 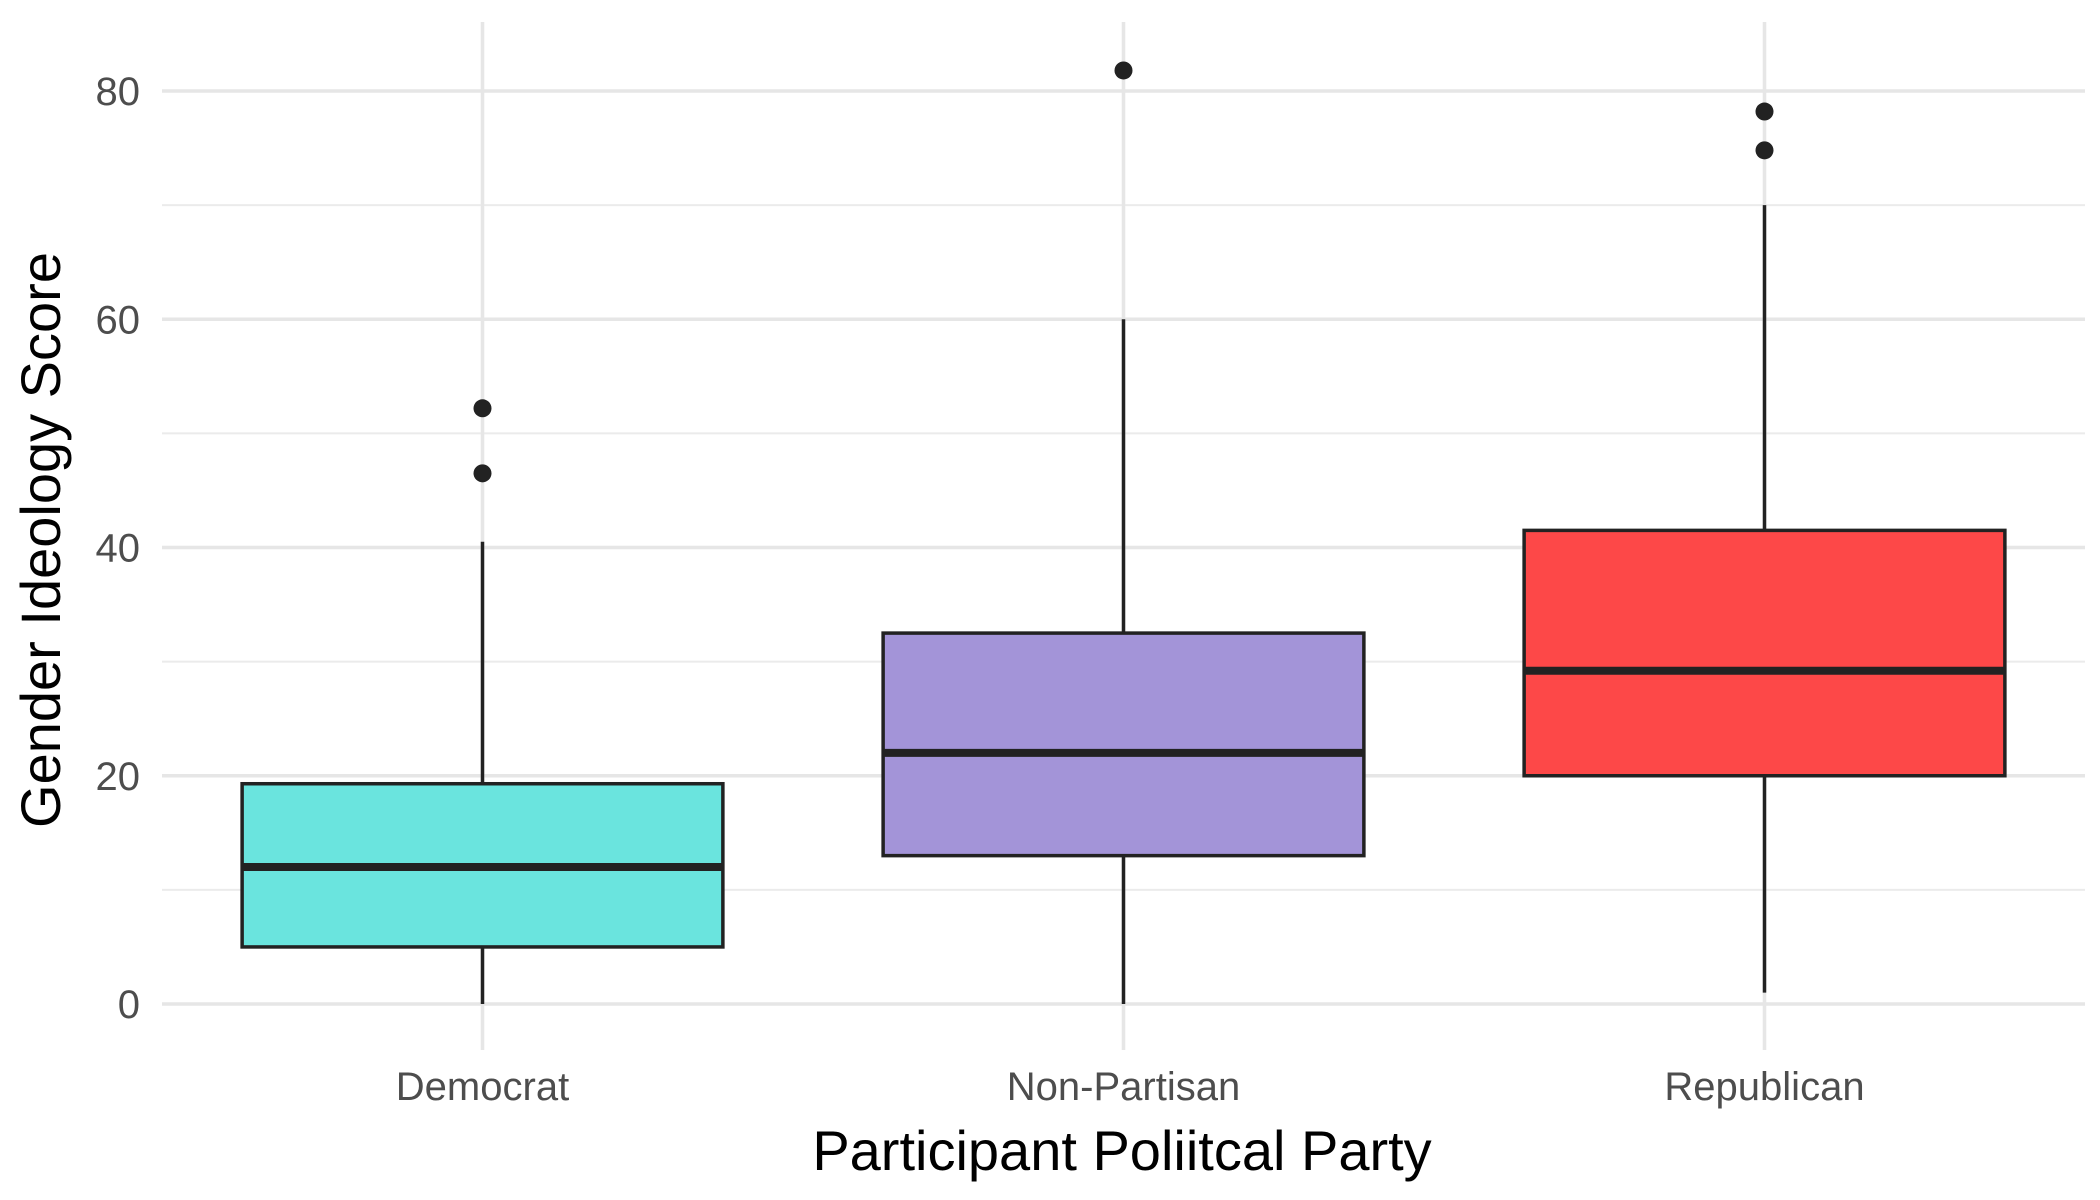 I want to click on y-tick-label: 60, so click(x=118, y=320).